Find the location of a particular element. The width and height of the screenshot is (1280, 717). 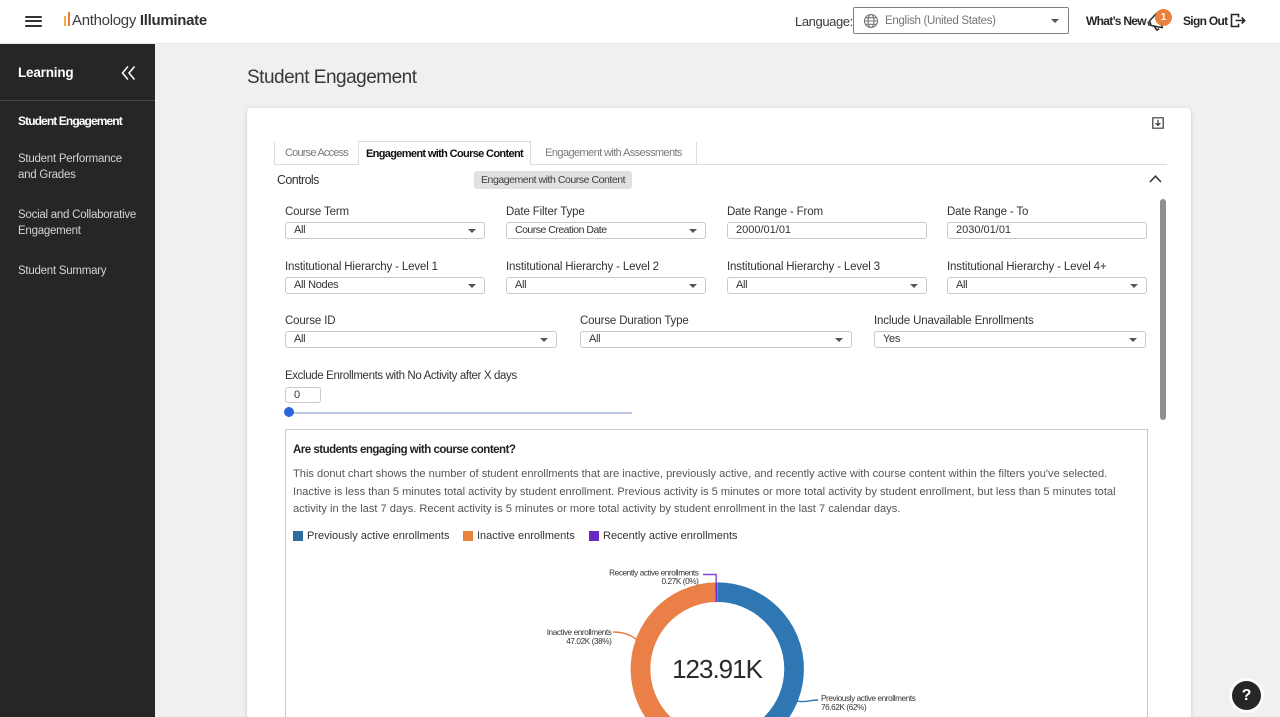

svg-text: Previously active enrollments is located at coordinates (868, 698).